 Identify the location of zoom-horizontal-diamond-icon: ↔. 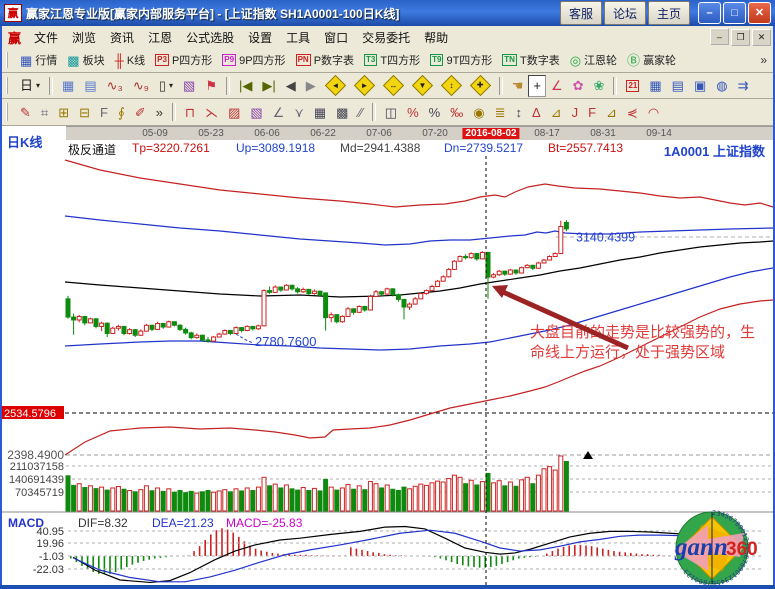
(393, 85).